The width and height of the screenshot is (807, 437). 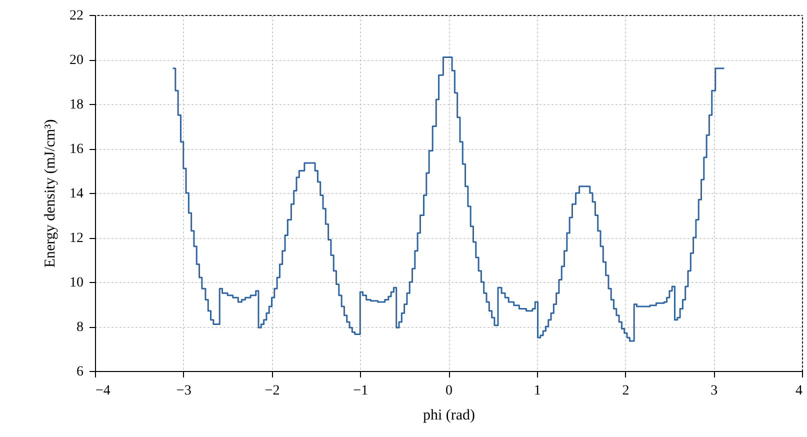 I want to click on y-axis-title: Energy density (mJ/cm³), so click(x=50, y=193).